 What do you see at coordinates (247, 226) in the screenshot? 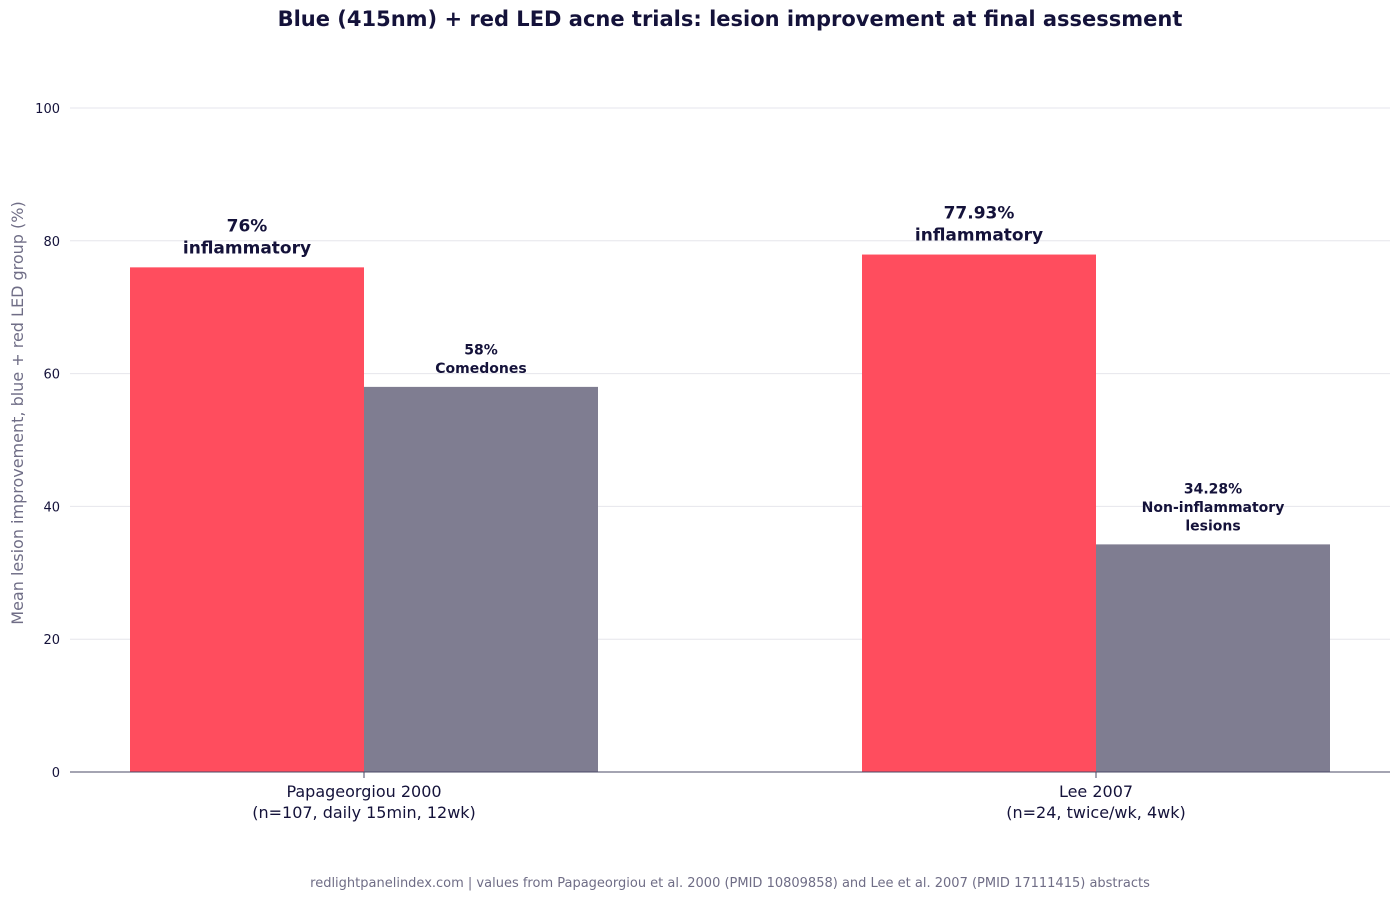
I see `bar-value-label-line: 76%` at bounding box center [247, 226].